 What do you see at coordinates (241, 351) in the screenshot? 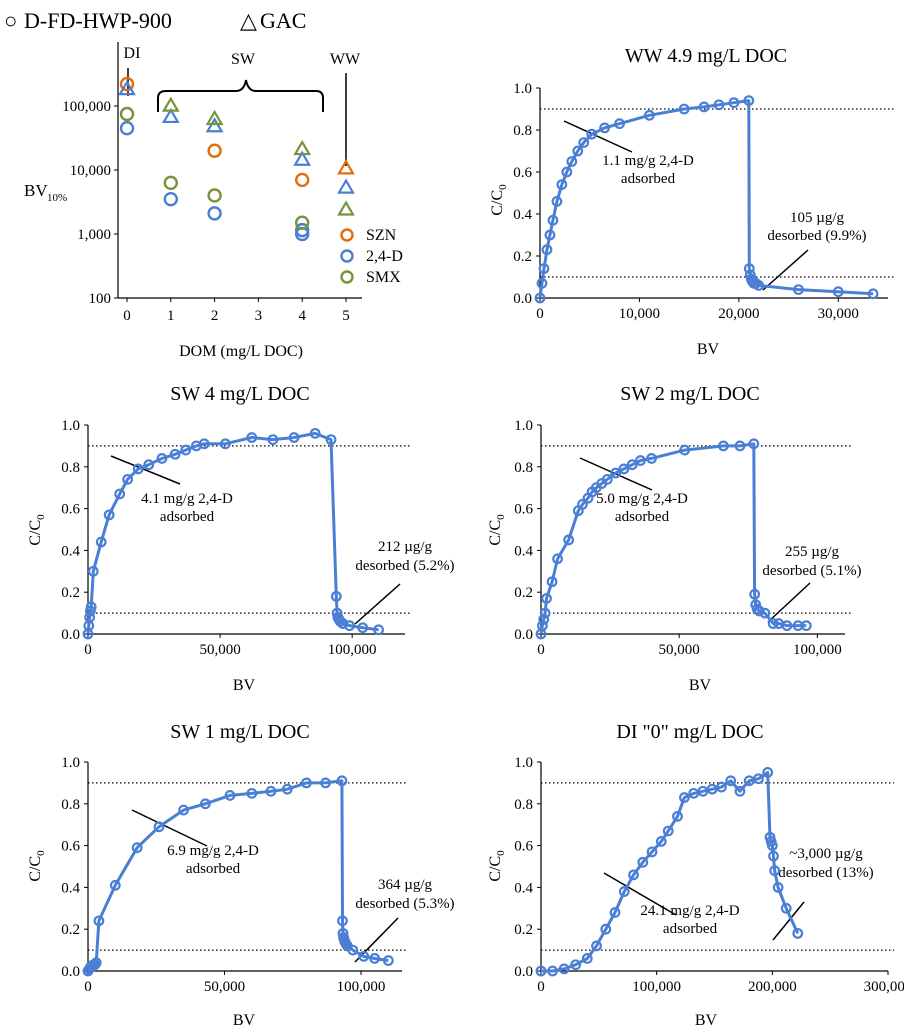
I see `bv-x-axis-label: DOM (mg/L DOC)` at bounding box center [241, 351].